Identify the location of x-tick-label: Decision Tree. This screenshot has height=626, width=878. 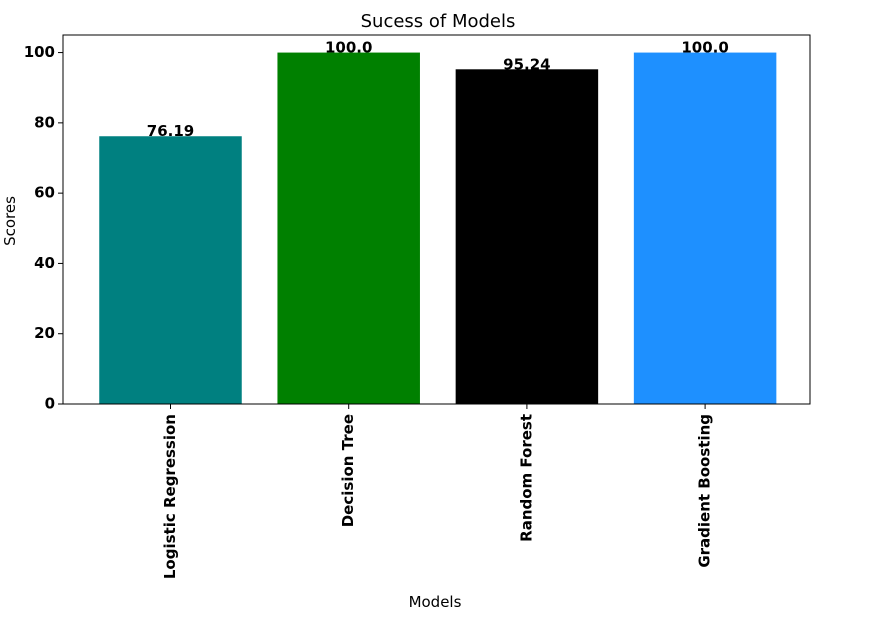
(348, 470).